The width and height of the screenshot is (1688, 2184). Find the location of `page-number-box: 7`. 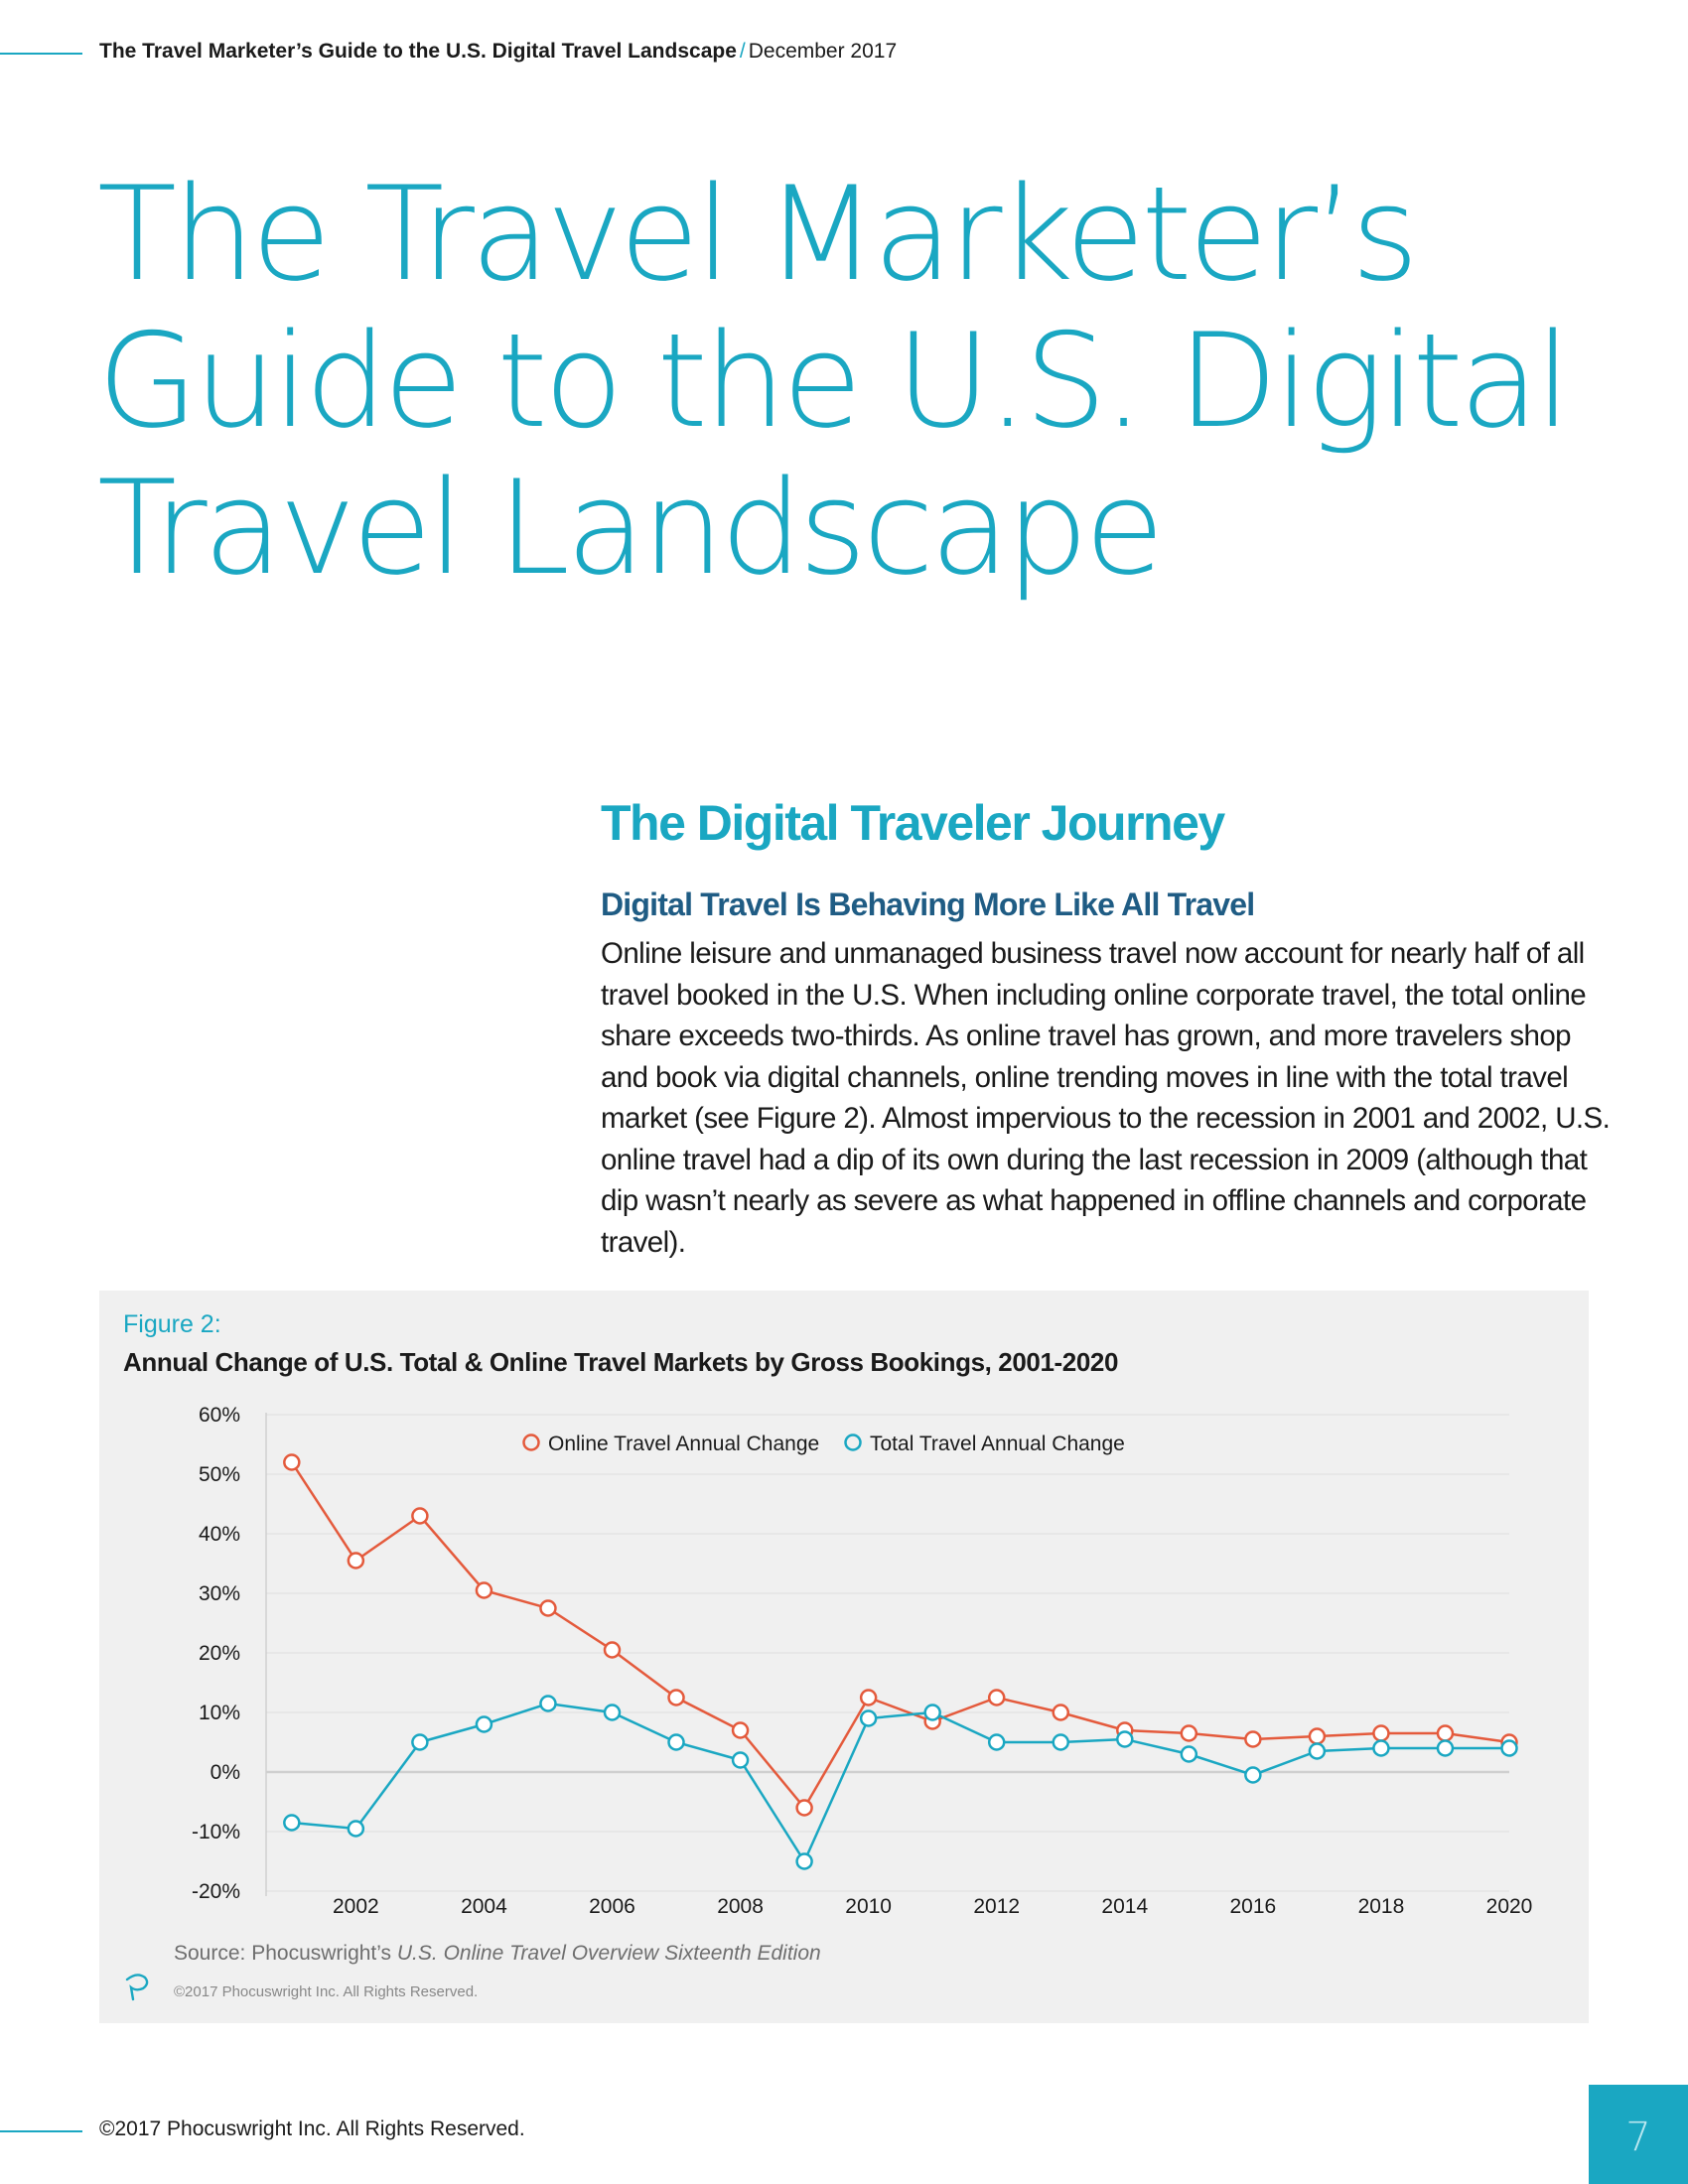

page-number-box: 7 is located at coordinates (1638, 2134).